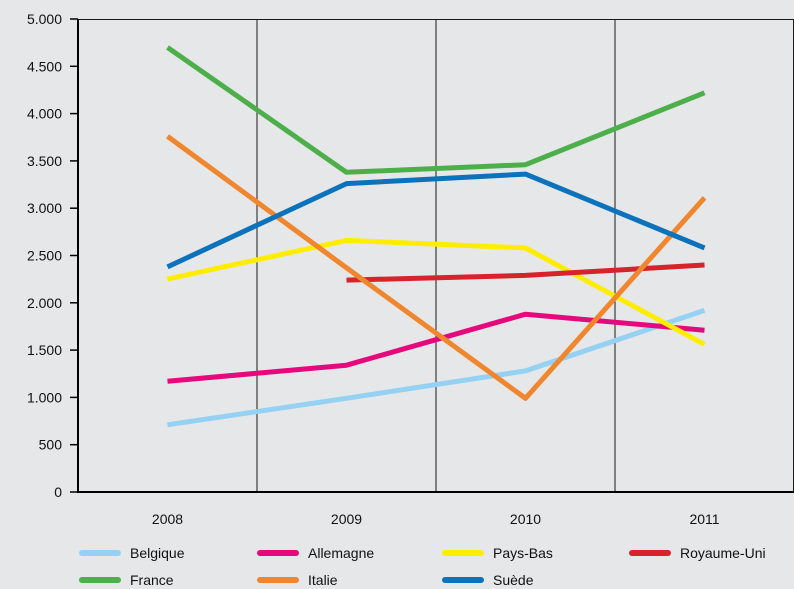 The height and width of the screenshot is (589, 794). What do you see at coordinates (167, 519) in the screenshot?
I see `x-tick-label: 2008` at bounding box center [167, 519].